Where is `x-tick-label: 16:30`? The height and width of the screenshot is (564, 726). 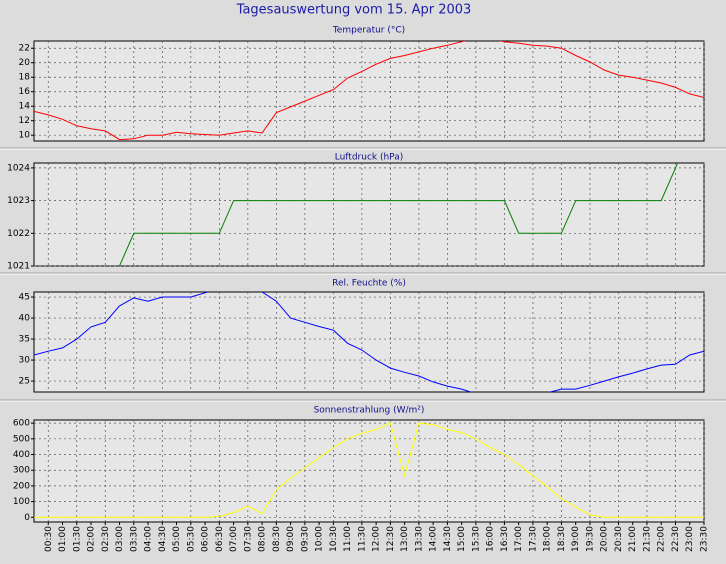 x-tick-label: 16:30 is located at coordinates (505, 539).